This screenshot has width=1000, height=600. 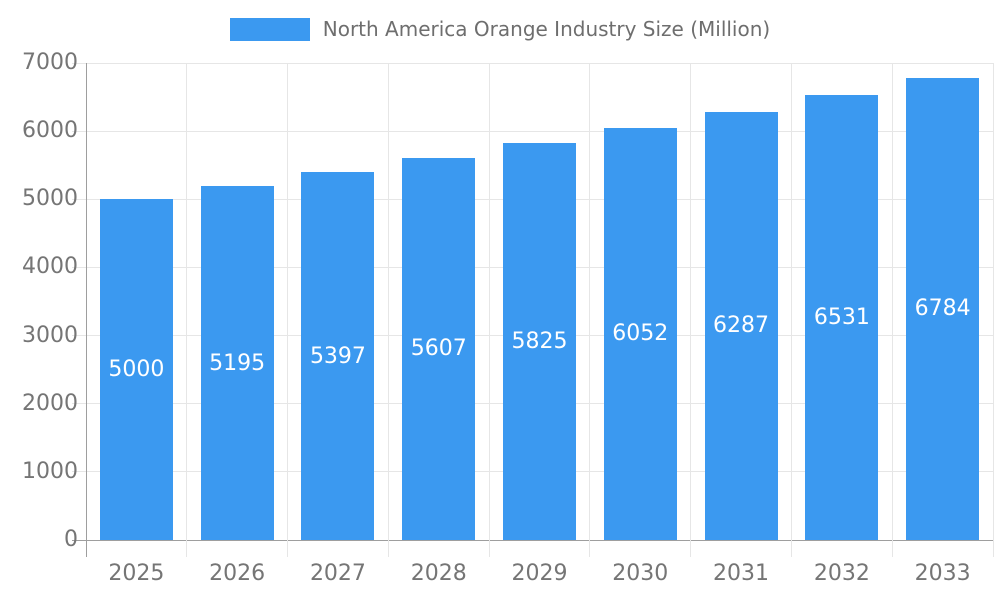 I want to click on bar-2028: 5607, so click(x=439, y=348).